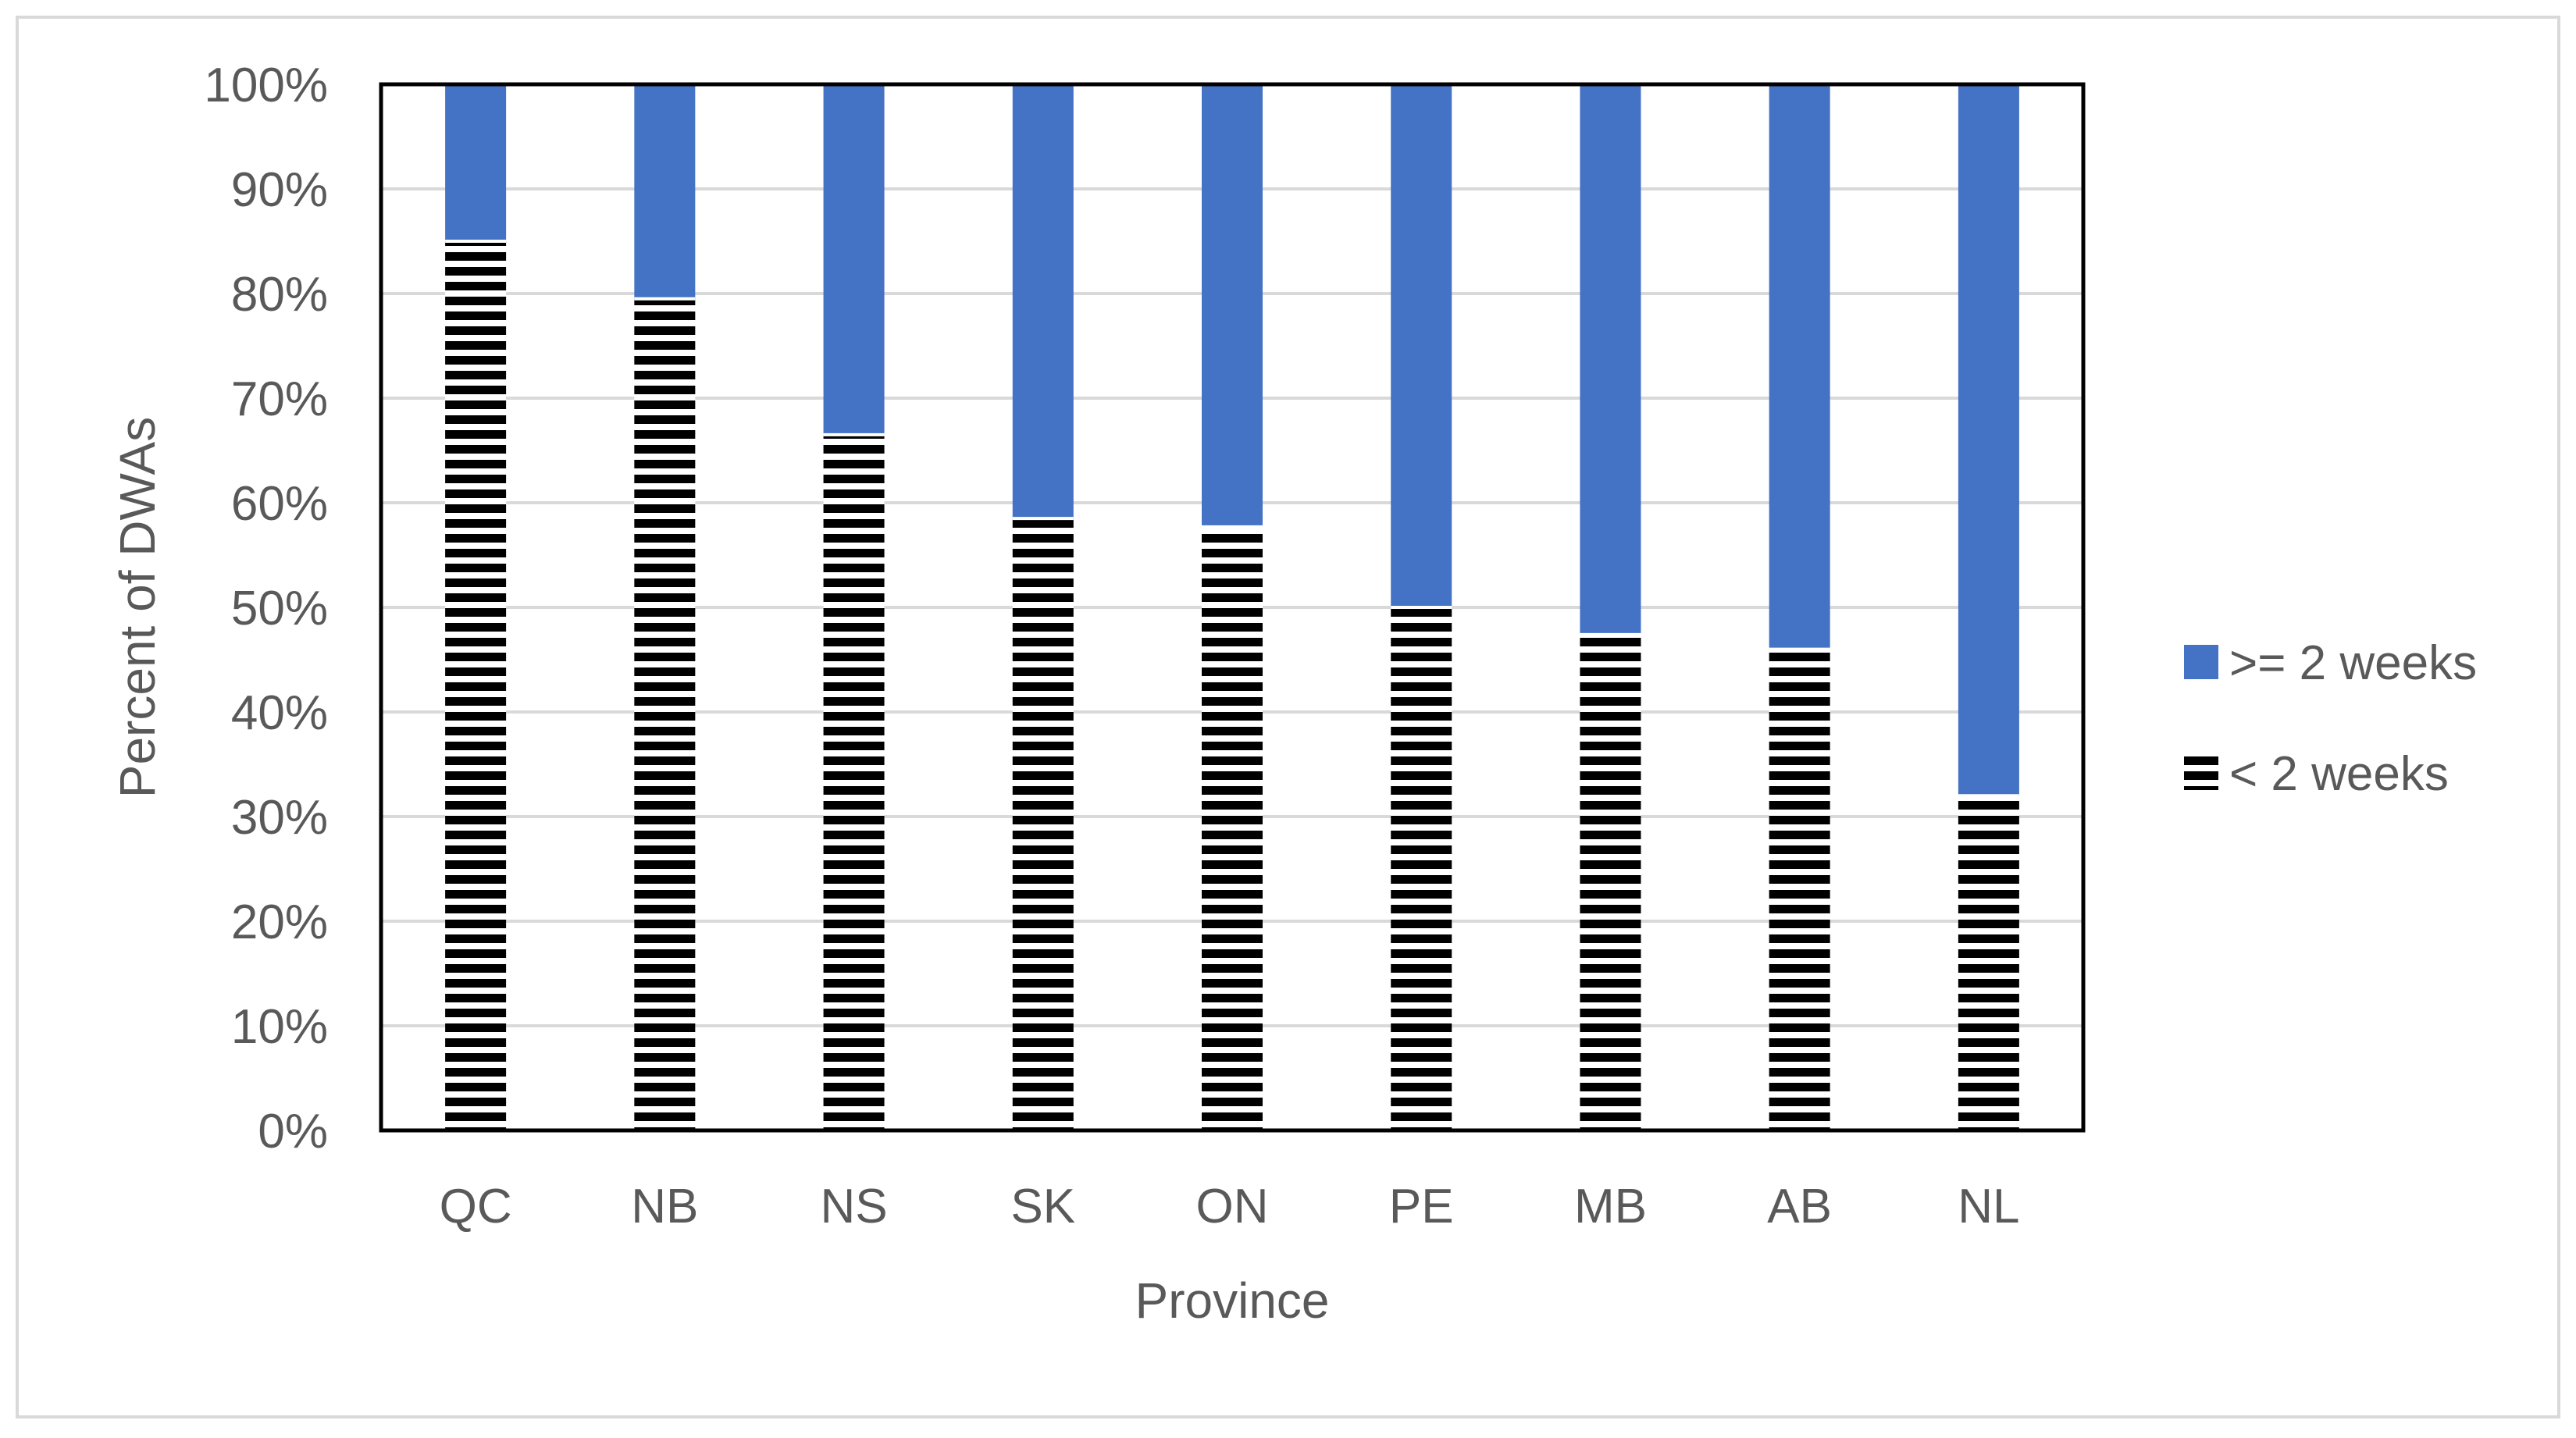 The image size is (2576, 1438). I want to click on x-tick-label: NB, so click(664, 1206).